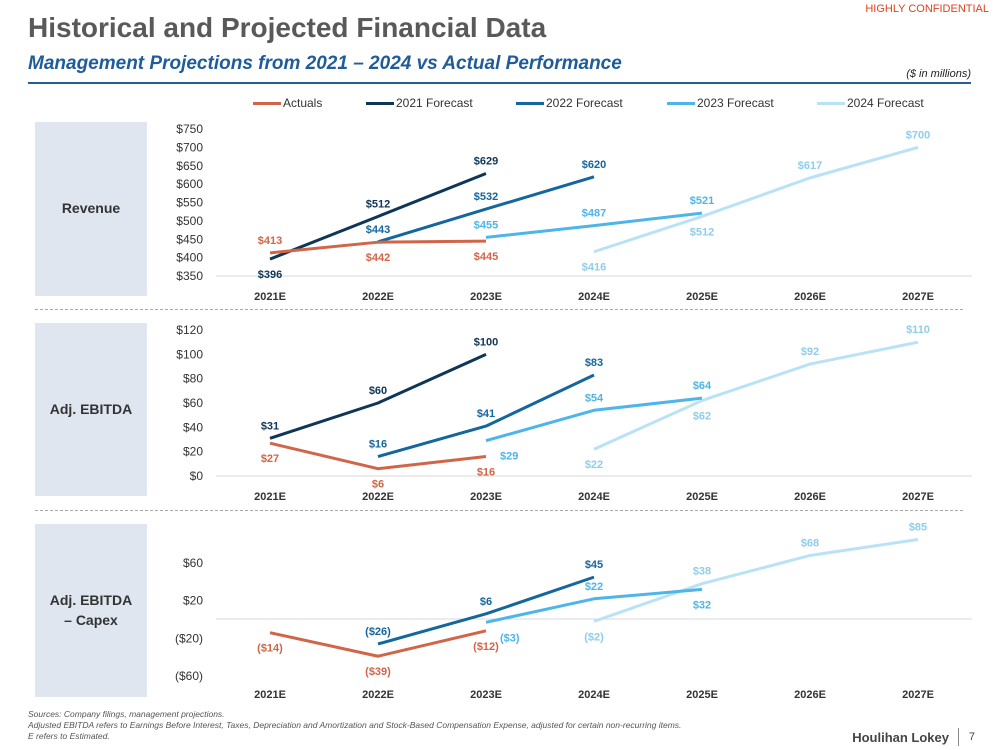 This screenshot has width=999, height=750. What do you see at coordinates (270, 459) in the screenshot?
I see `data-label: $27` at bounding box center [270, 459].